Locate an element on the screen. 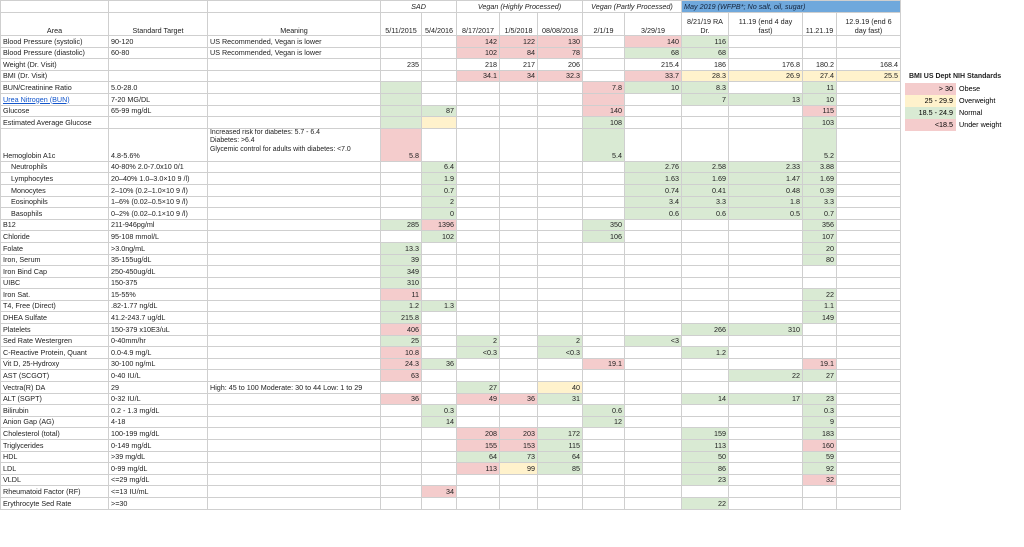 The image size is (1024, 547). standard-target-cell: <=13 IU/mL is located at coordinates (158, 491).